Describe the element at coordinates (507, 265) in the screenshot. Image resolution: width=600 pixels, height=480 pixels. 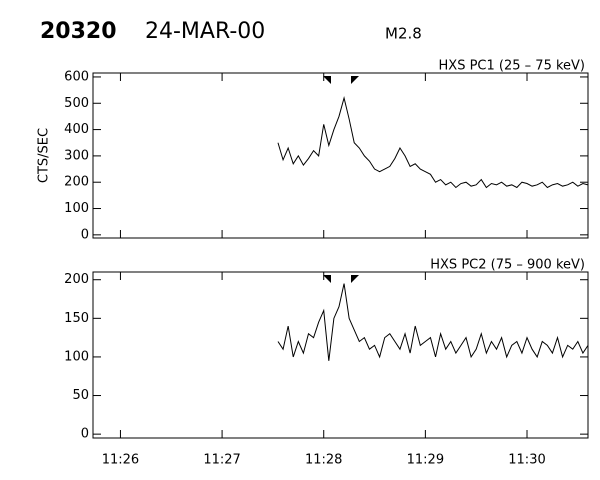
I see `panel-title: HXS PC2 (75 – 900 keV)` at that location.